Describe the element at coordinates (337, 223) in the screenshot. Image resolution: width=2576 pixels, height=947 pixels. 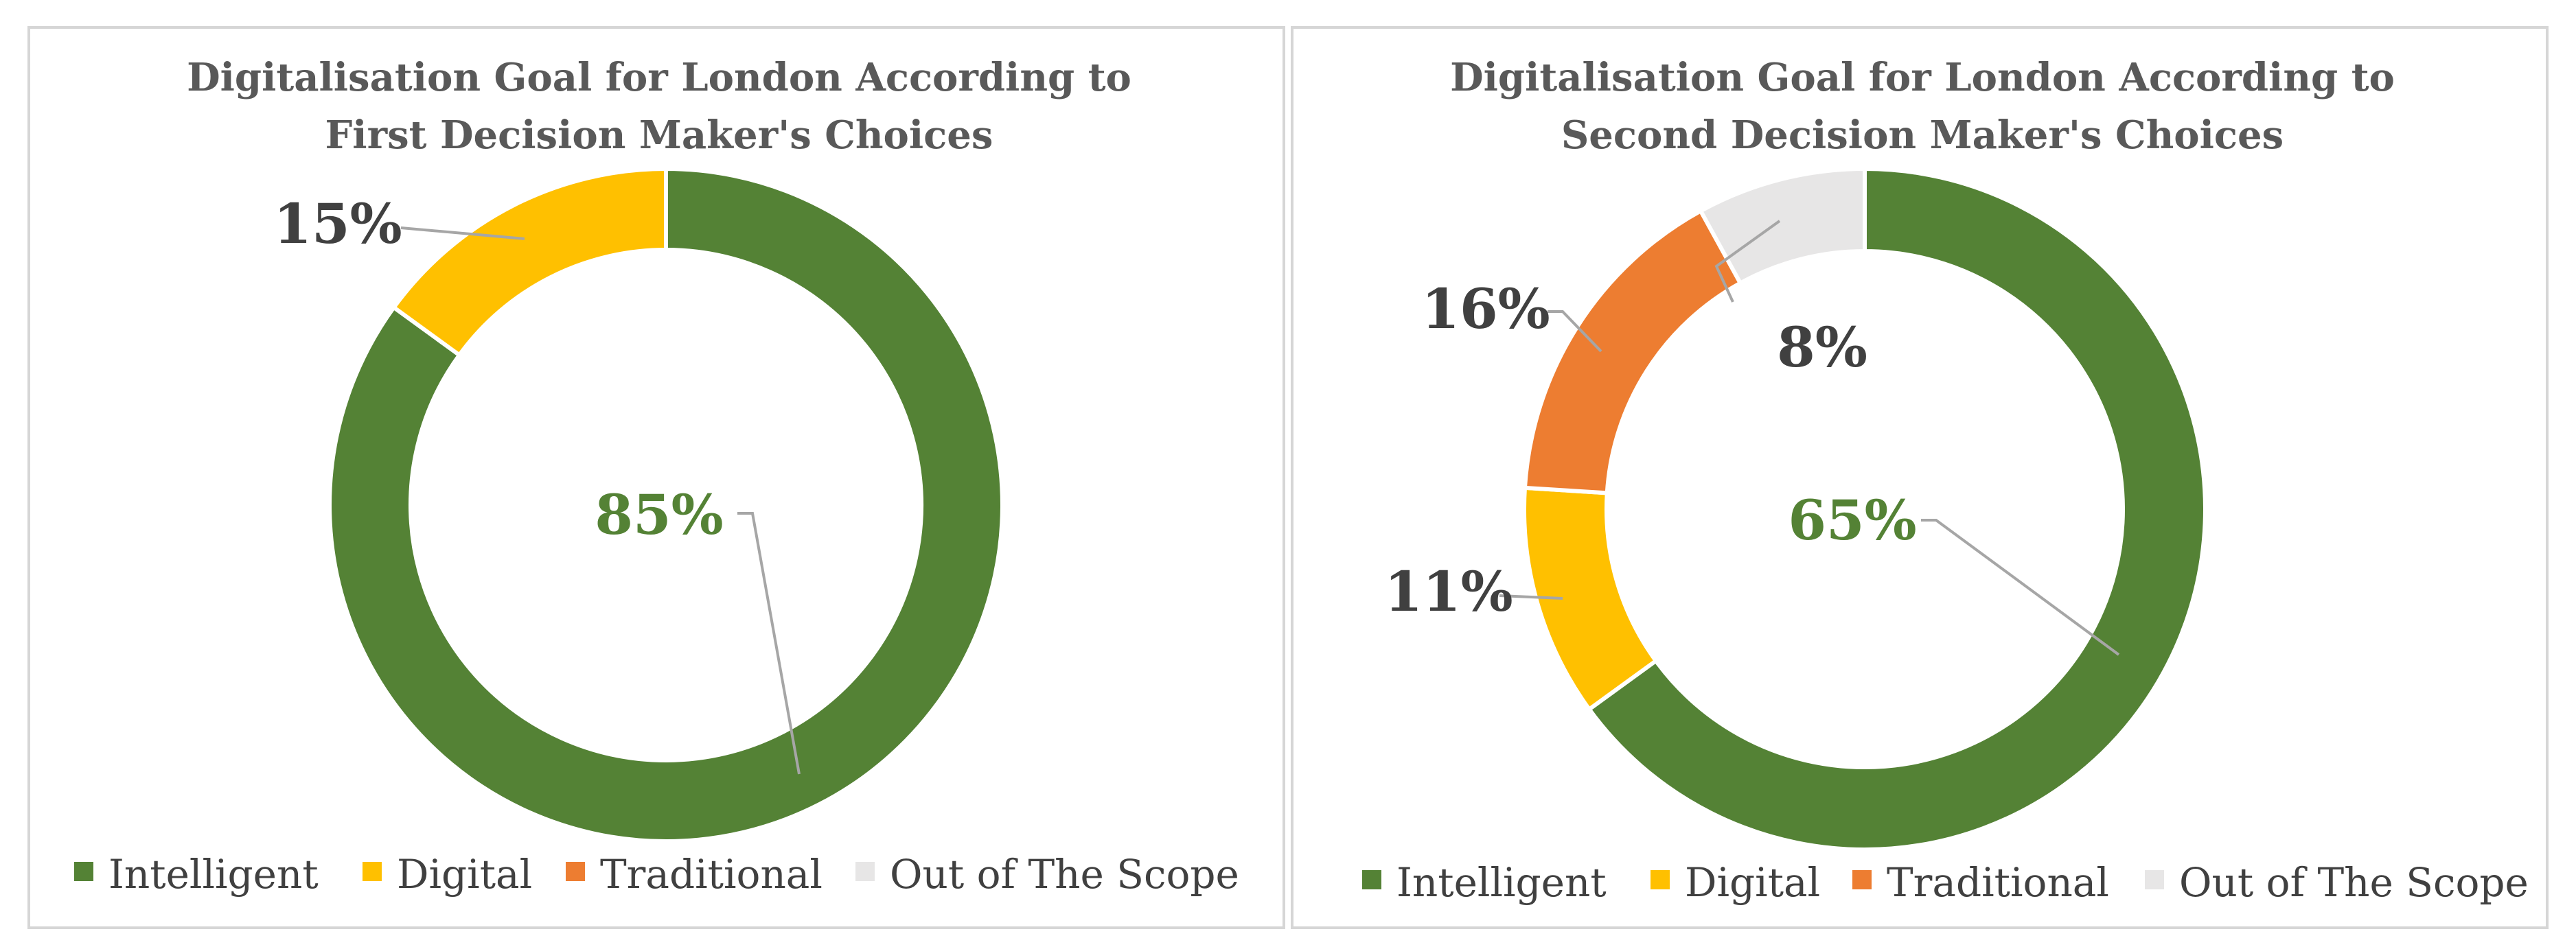
I see `data-label-digital: 15%` at that location.